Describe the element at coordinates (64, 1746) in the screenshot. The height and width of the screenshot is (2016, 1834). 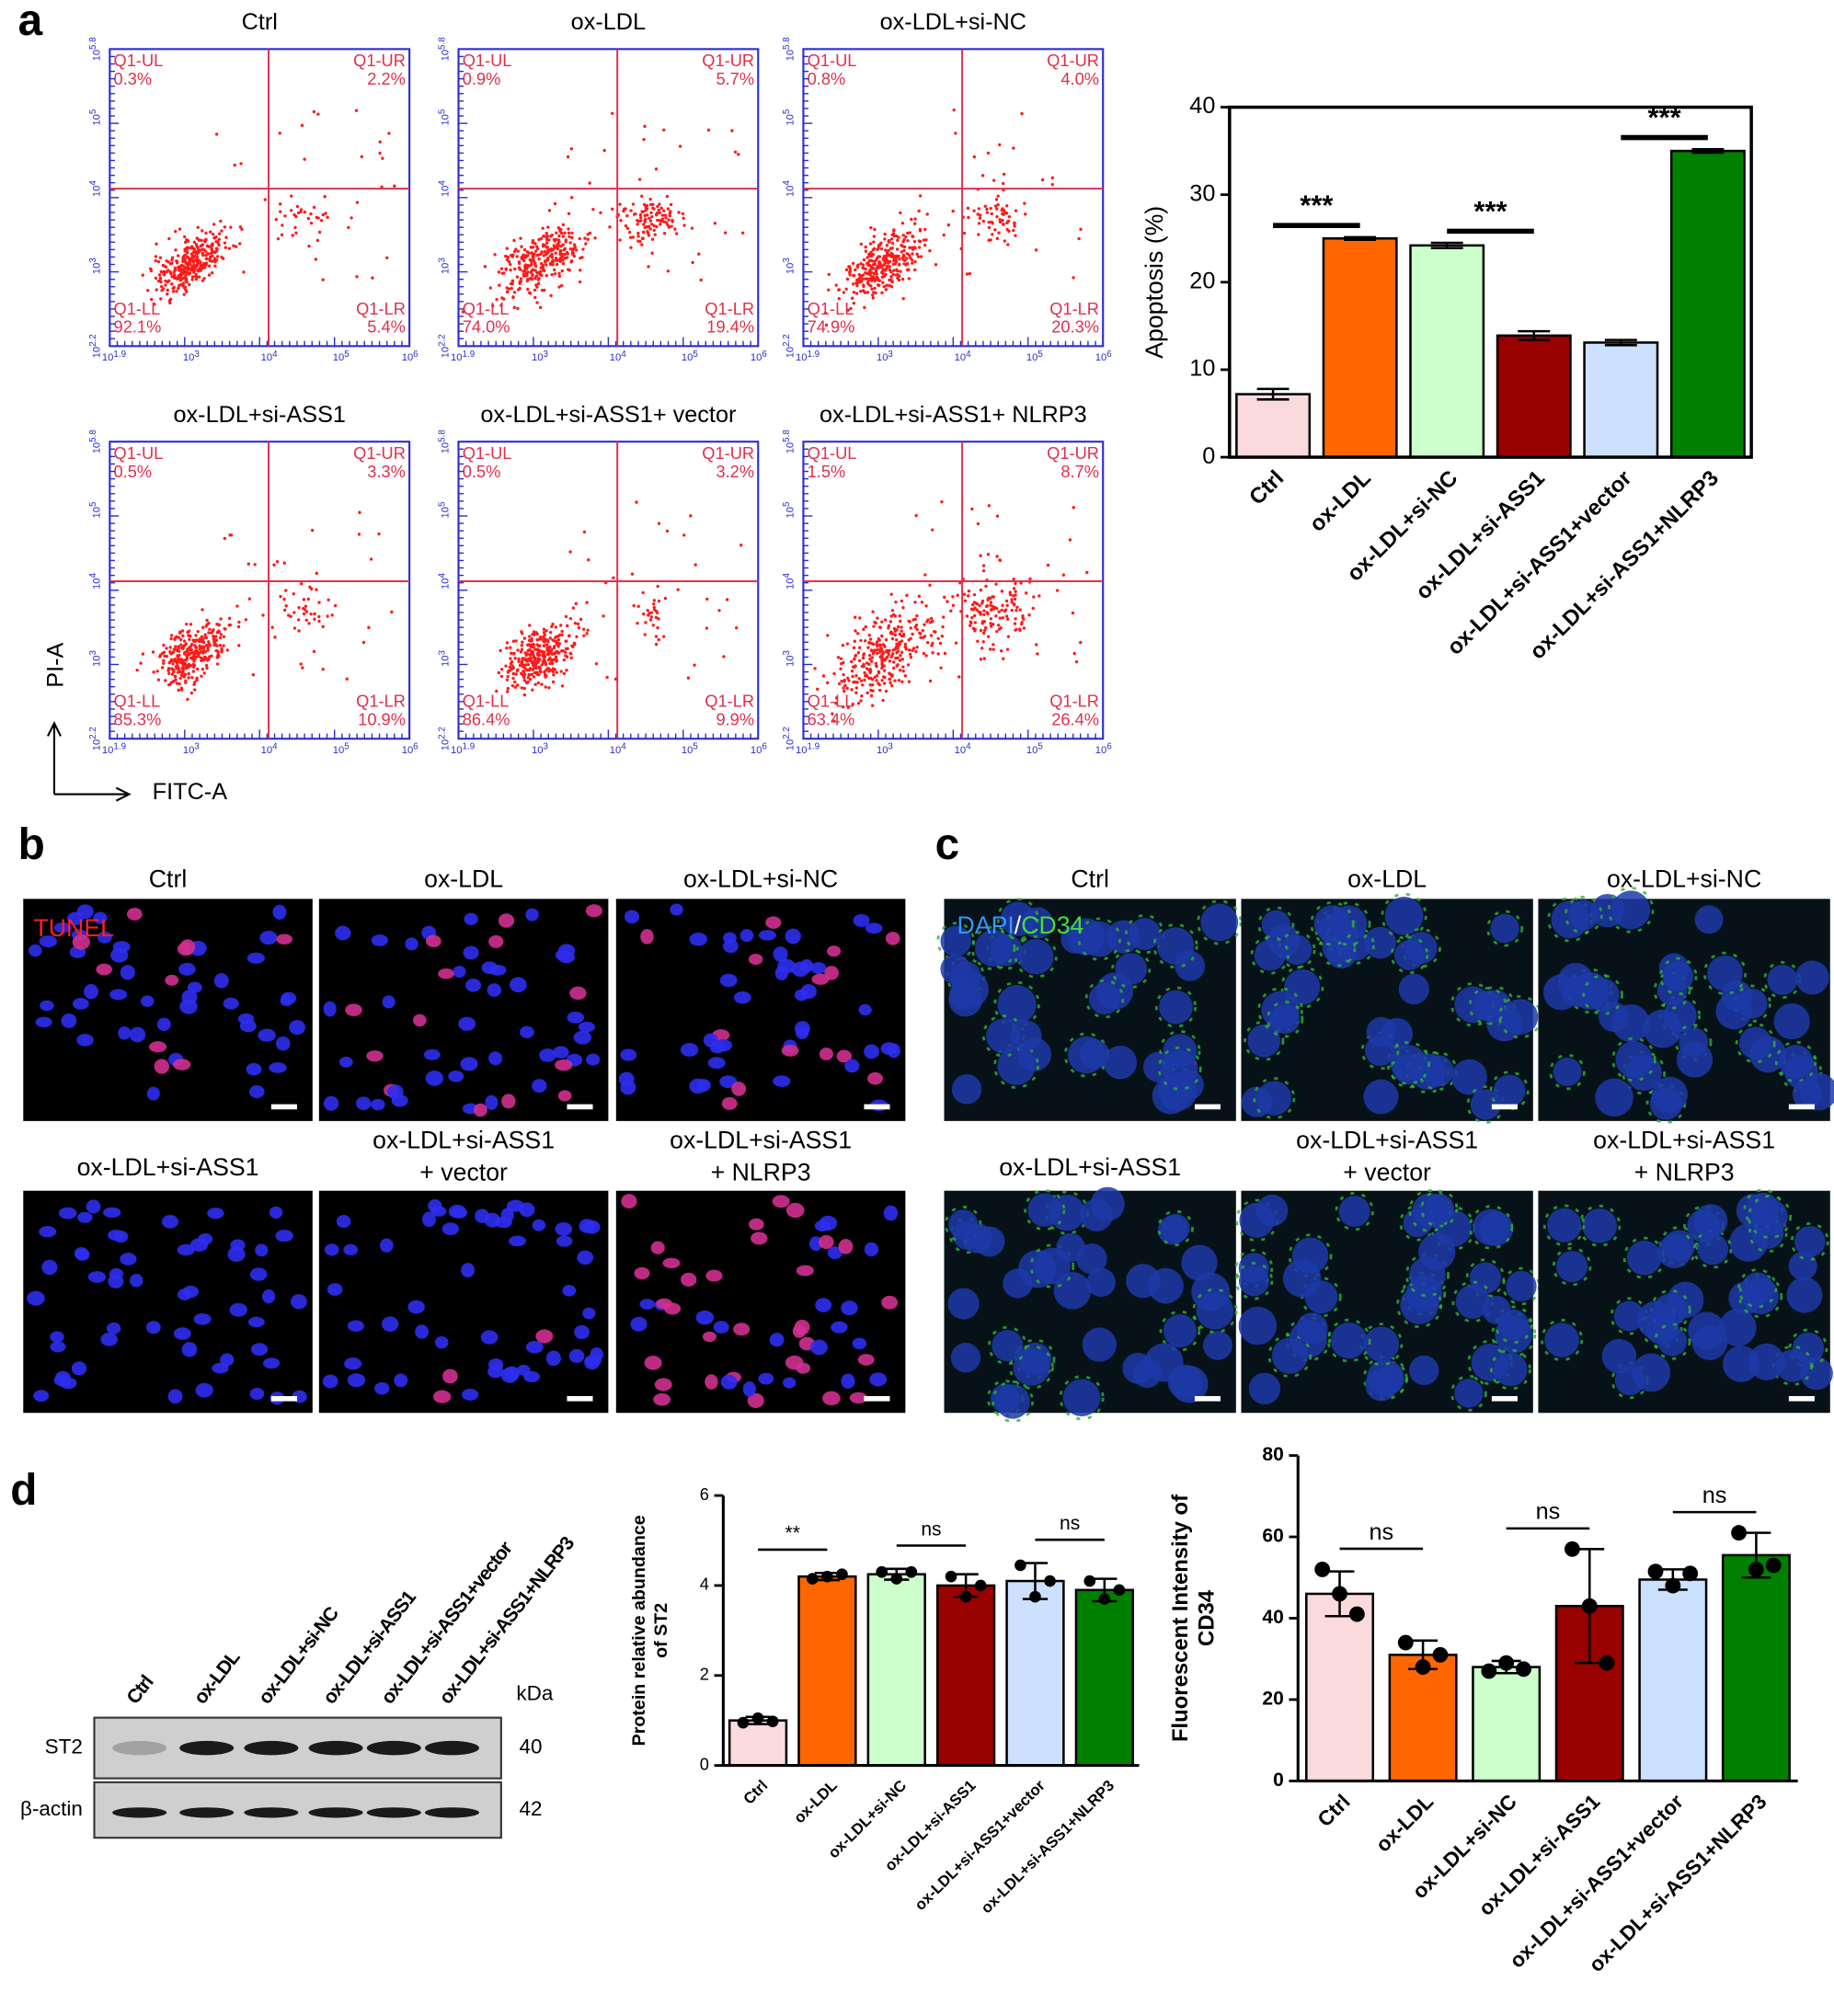
I see `row-label: ST2` at that location.